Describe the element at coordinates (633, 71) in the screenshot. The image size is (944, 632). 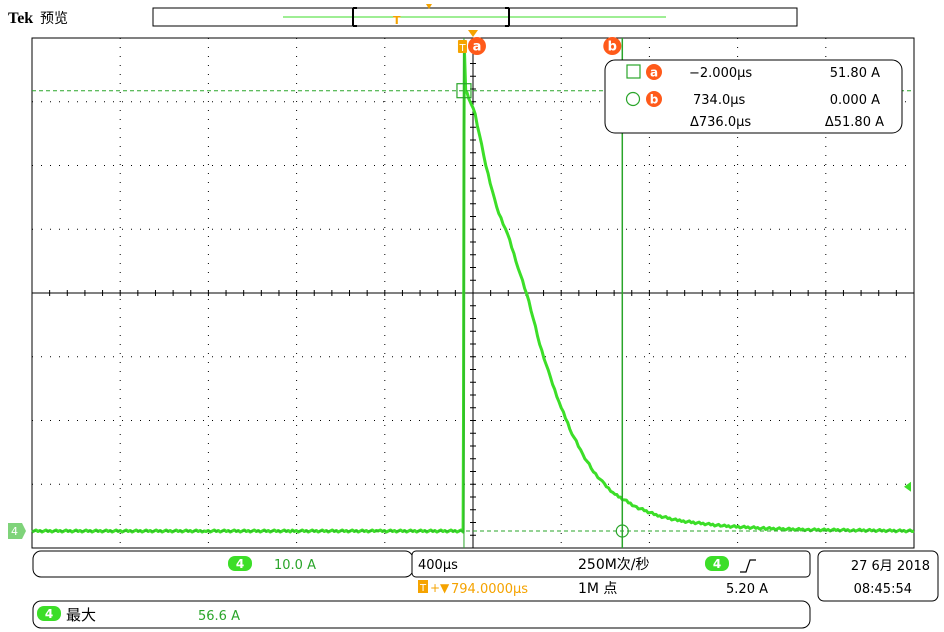
I see `cursor-a-square-icon` at that location.